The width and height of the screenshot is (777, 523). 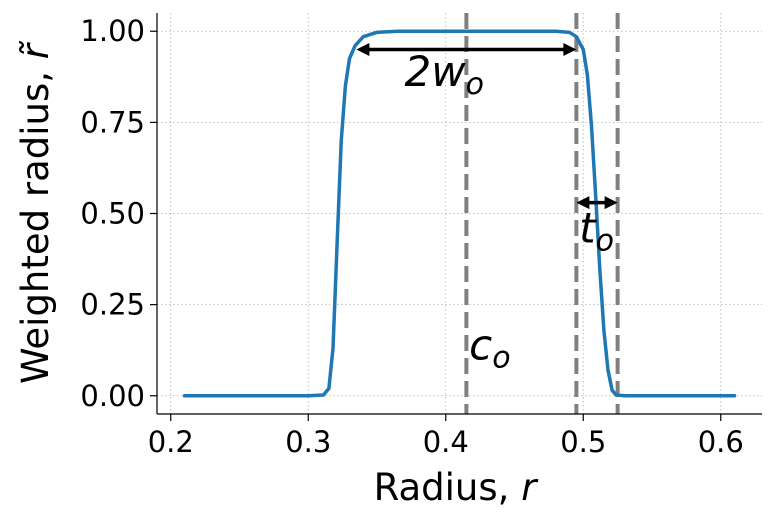 What do you see at coordinates (721, 442) in the screenshot?
I see `x-tick-label: 0.6` at bounding box center [721, 442].